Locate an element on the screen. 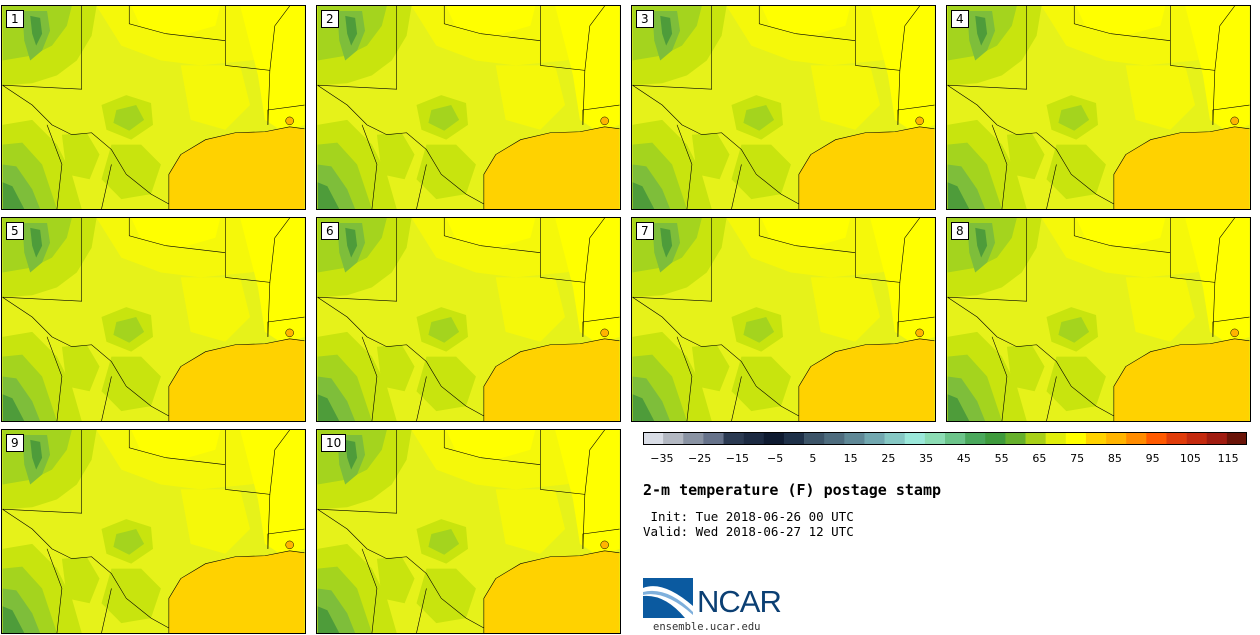  map-panel-4: 4 is located at coordinates (1098, 107).